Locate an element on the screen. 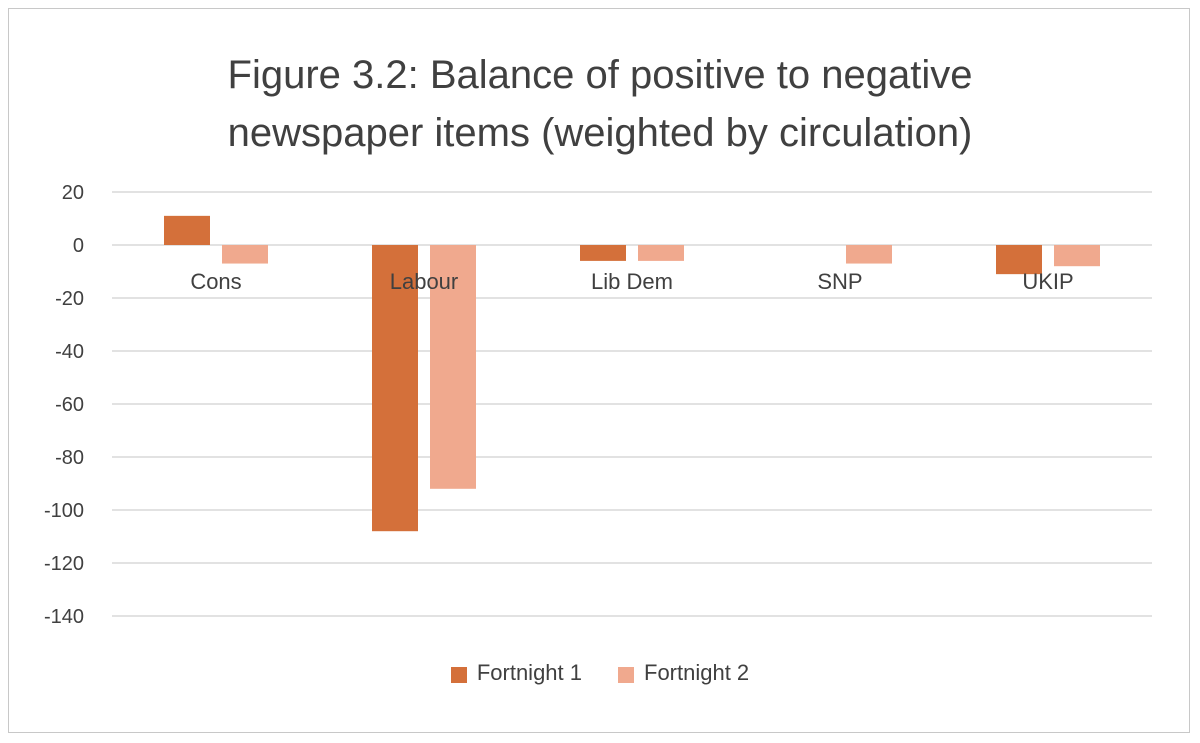 This screenshot has width=1200, height=743. y-tick-label: 0 is located at coordinates (78, 246).